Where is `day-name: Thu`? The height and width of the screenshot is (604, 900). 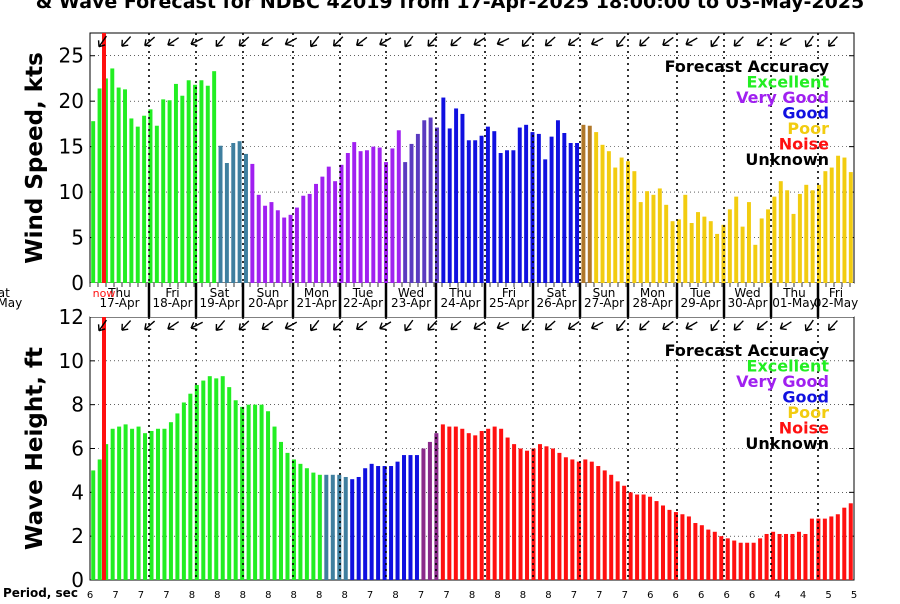
day-name: Thu is located at coordinates (794, 293).